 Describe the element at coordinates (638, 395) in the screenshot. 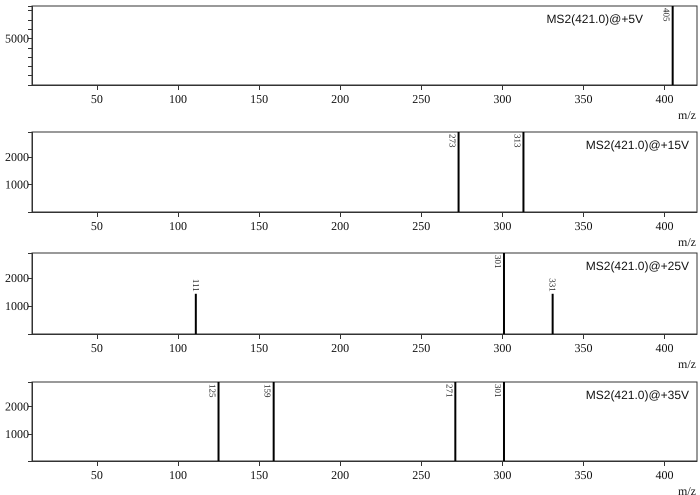

I see `text: MS2(421.0)@+35V` at that location.